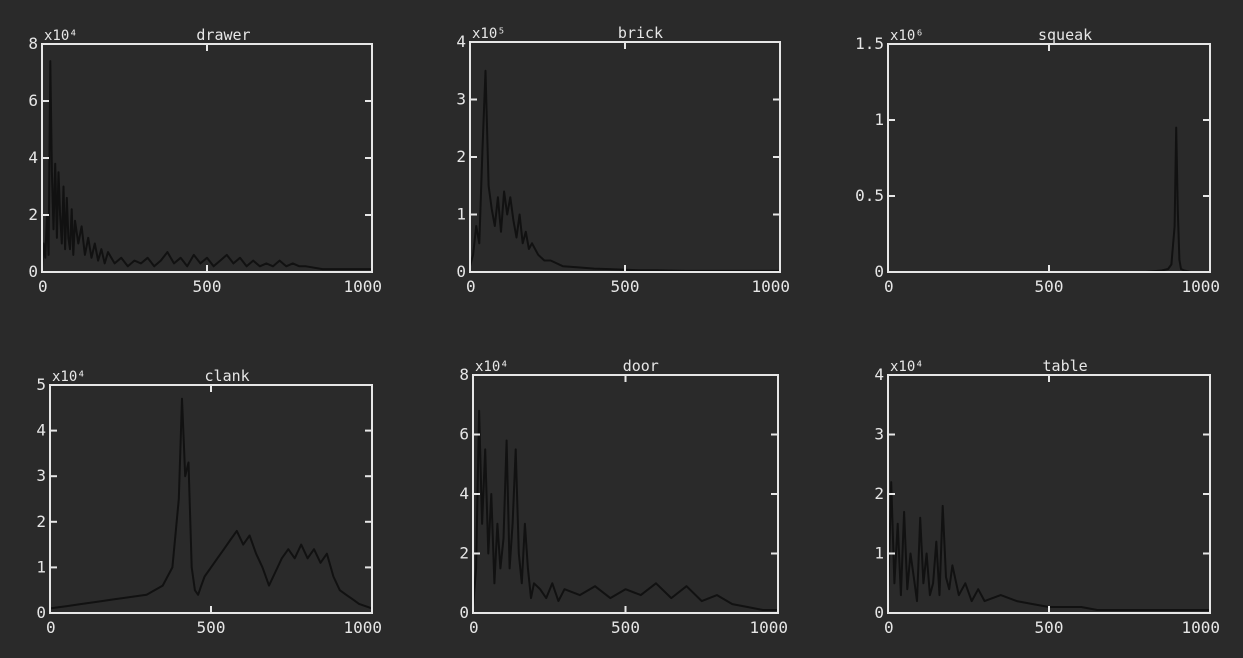 Image resolution: width=1243 pixels, height=658 pixels. Describe the element at coordinates (489, 34) in the screenshot. I see `scale-label: x10⁵` at that location.